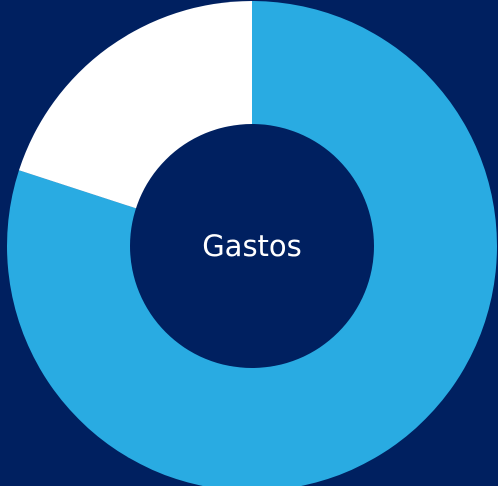  I want to click on center-label: Gastos, so click(252, 246).